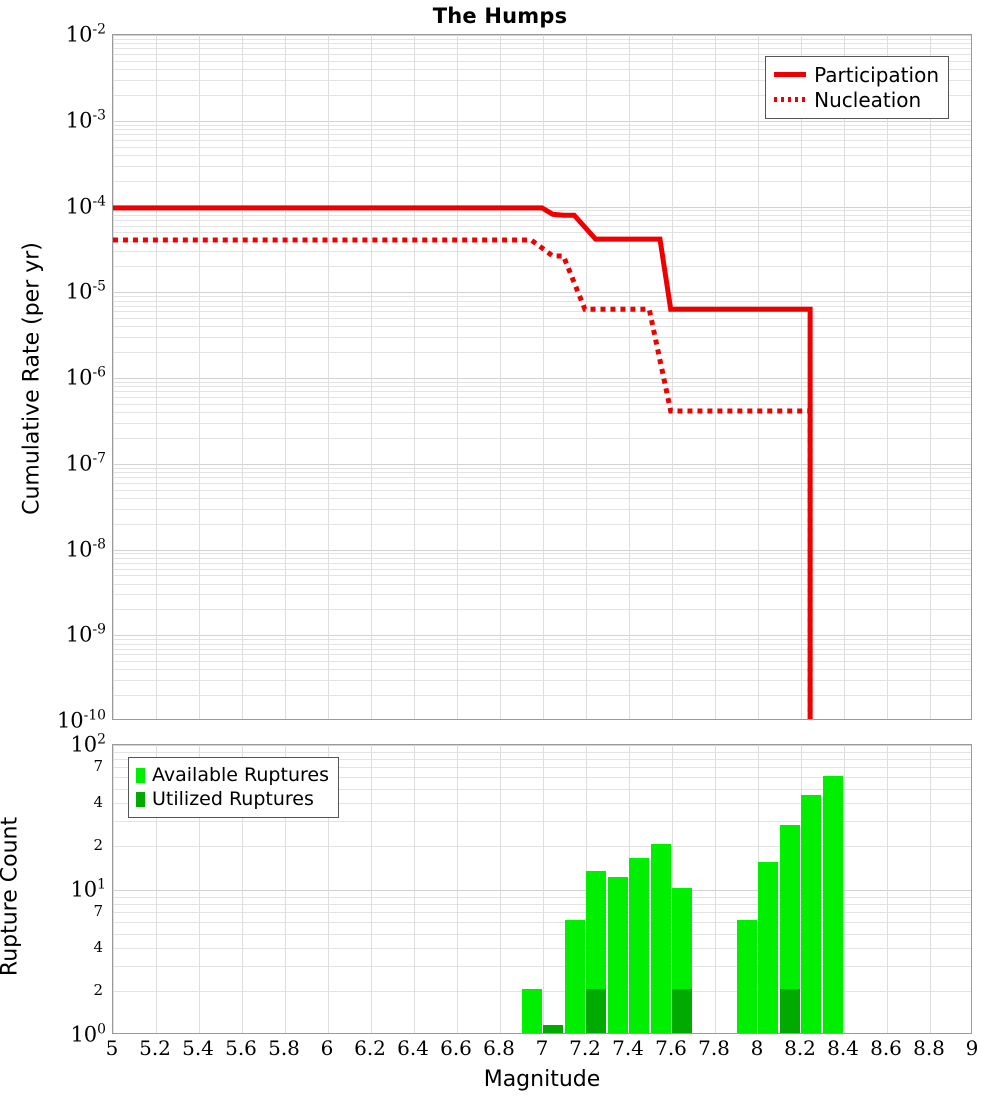  Describe the element at coordinates (413, 1048) in the screenshot. I see `x-tick: 6.4` at that location.